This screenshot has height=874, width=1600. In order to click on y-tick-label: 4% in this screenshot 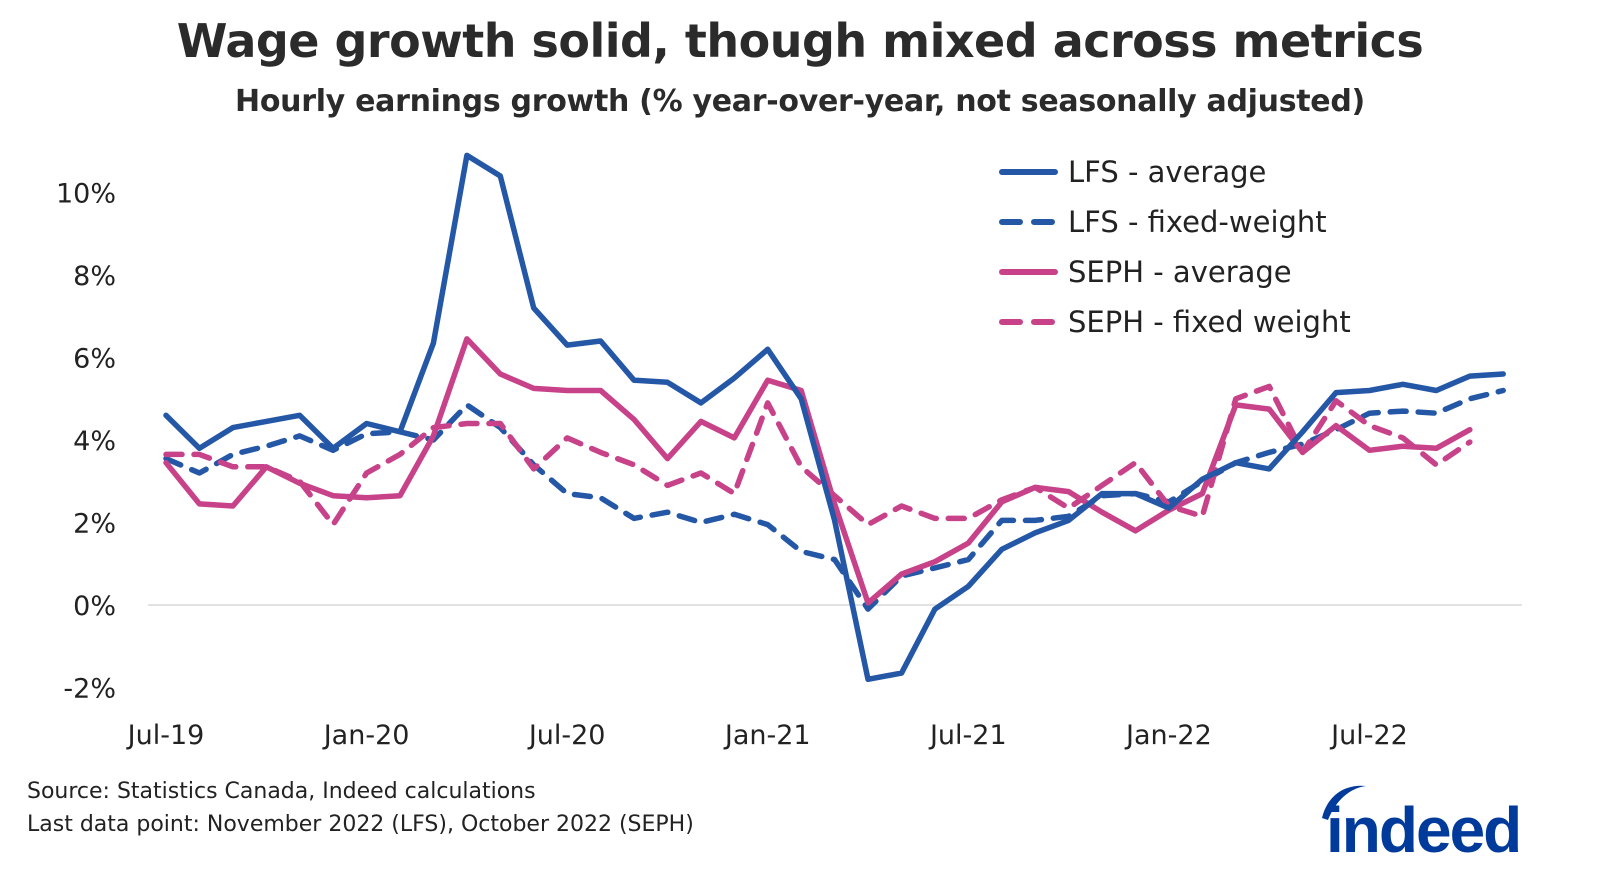, I will do `click(94, 441)`.